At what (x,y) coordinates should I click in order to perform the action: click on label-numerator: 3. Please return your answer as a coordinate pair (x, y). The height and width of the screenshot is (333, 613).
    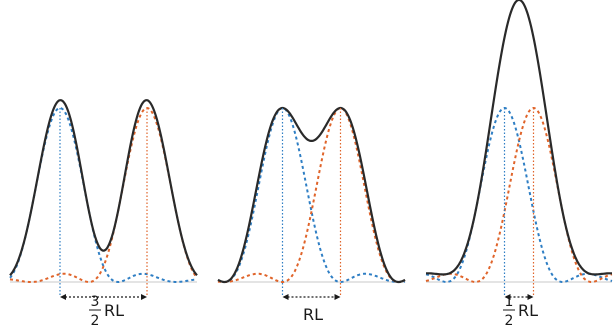
    Looking at the image, I should click on (95, 302).